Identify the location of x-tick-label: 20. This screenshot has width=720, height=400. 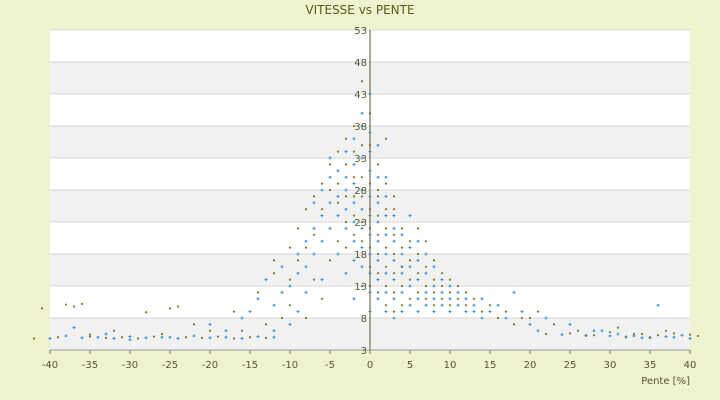
(530, 365).